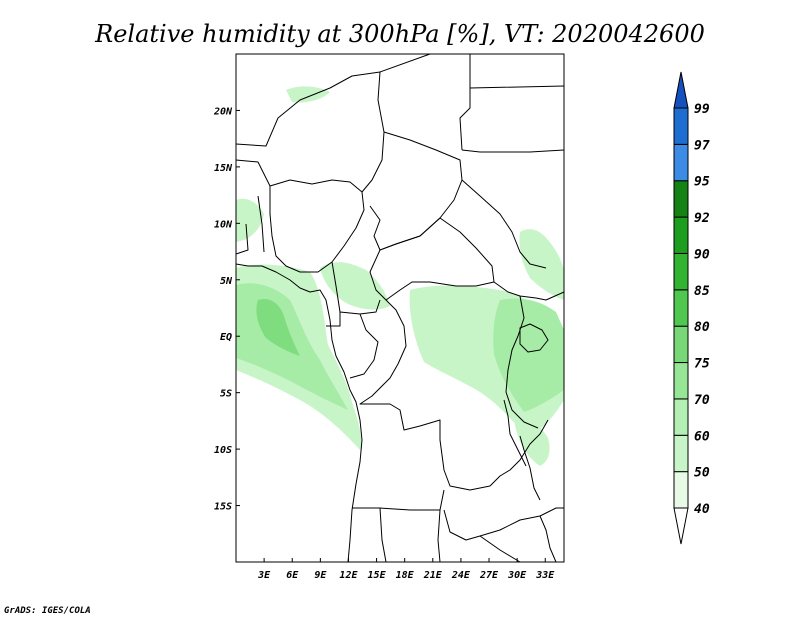  Describe the element at coordinates (541, 264) in the screenshot. I see `humidity-region-uganda` at that location.